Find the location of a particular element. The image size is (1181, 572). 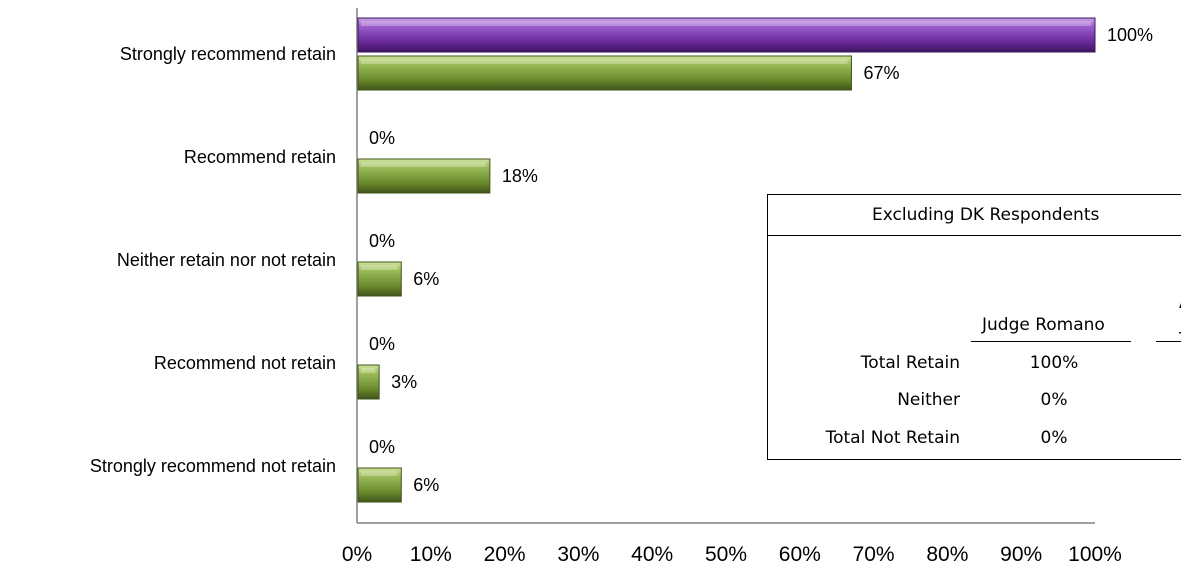

data-label-series1-strongly-recommend-retain: 100% is located at coordinates (1130, 35).